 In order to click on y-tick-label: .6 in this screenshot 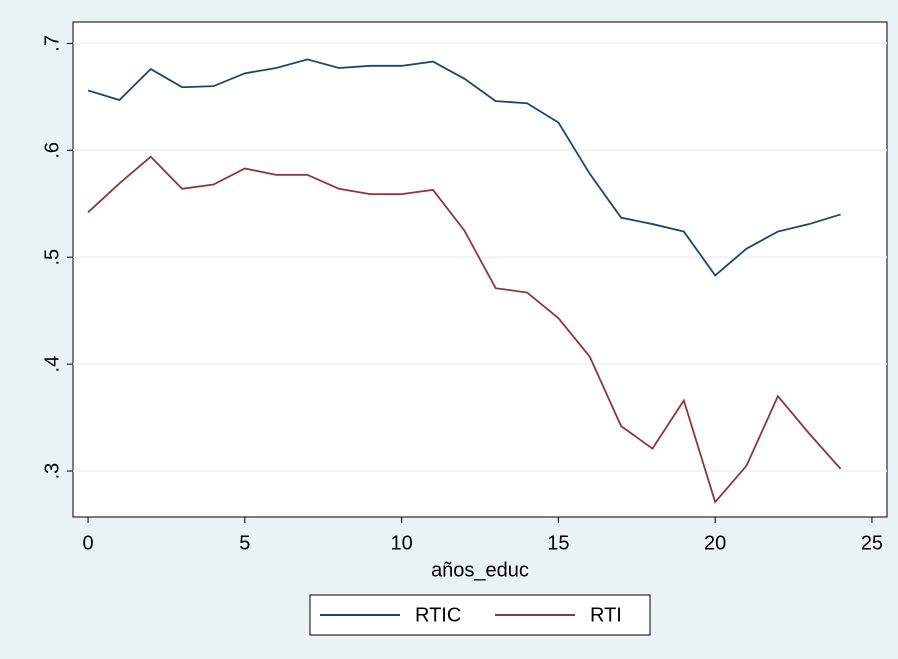, I will do `click(52, 150)`.